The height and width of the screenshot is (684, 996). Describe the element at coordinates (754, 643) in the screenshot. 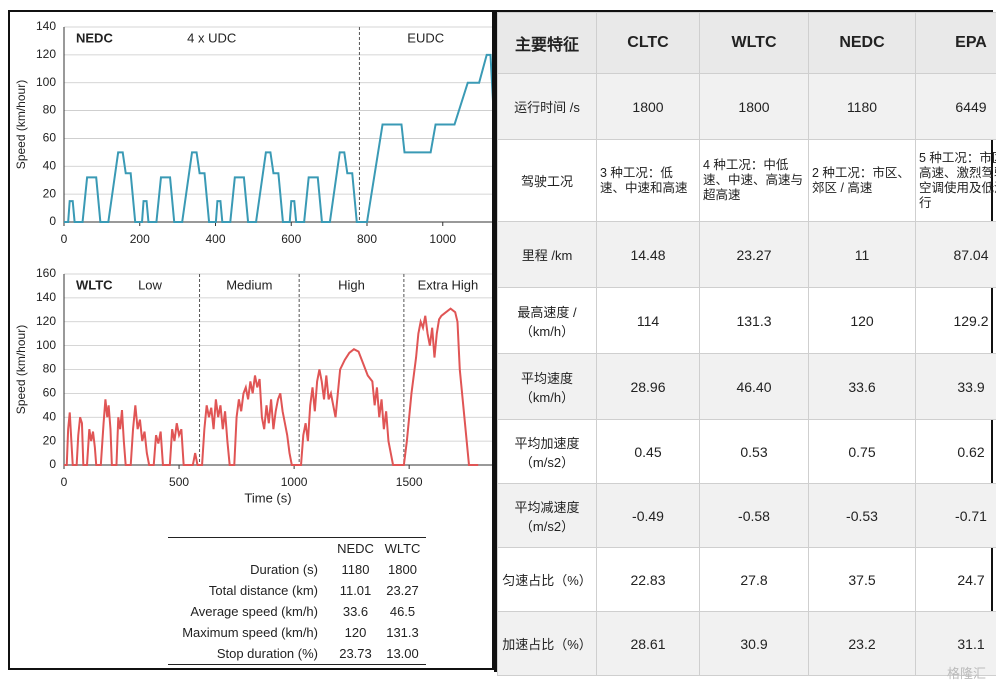

I see `table-cell: 30.9` at that location.